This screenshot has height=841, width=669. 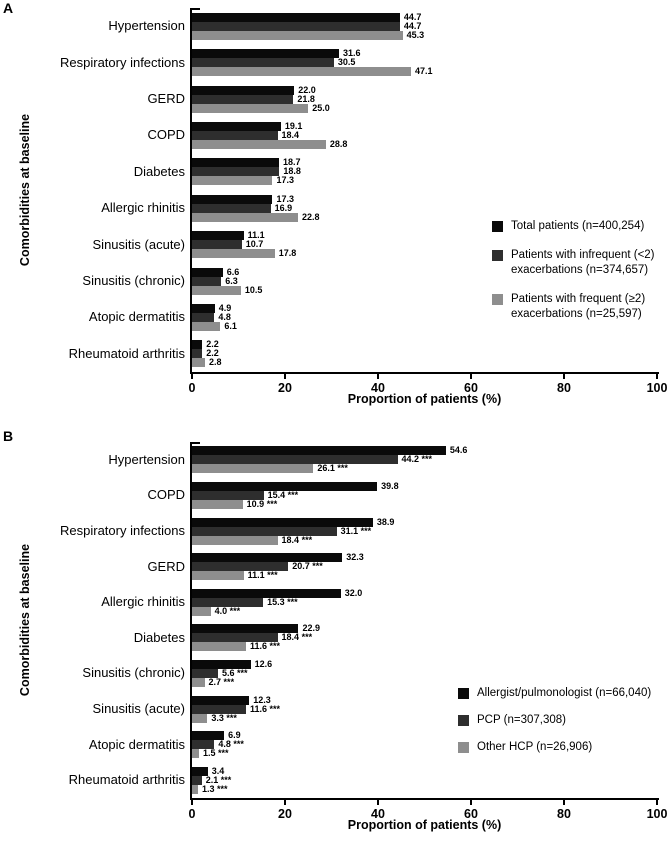 What do you see at coordinates (424, 399) in the screenshot?
I see `panel-a-x-axis-title: Proportion of patients (%)` at bounding box center [424, 399].